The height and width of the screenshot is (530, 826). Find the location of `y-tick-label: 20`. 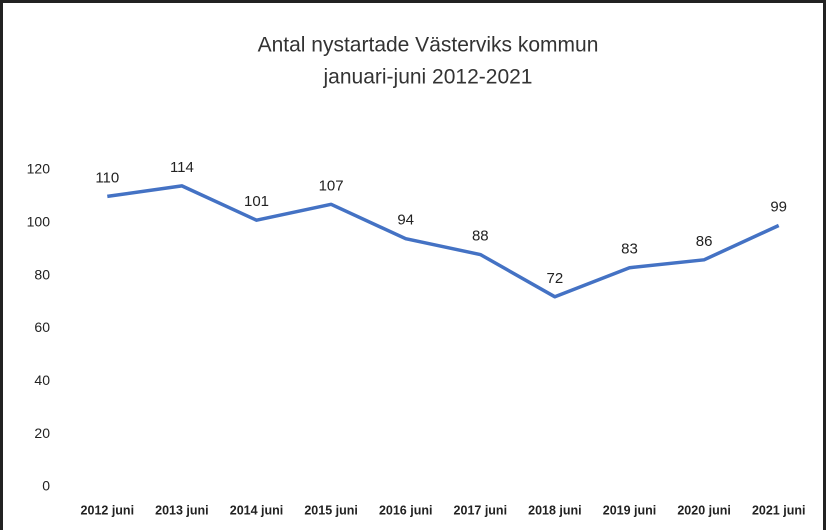

y-tick-label: 20 is located at coordinates (42, 433).